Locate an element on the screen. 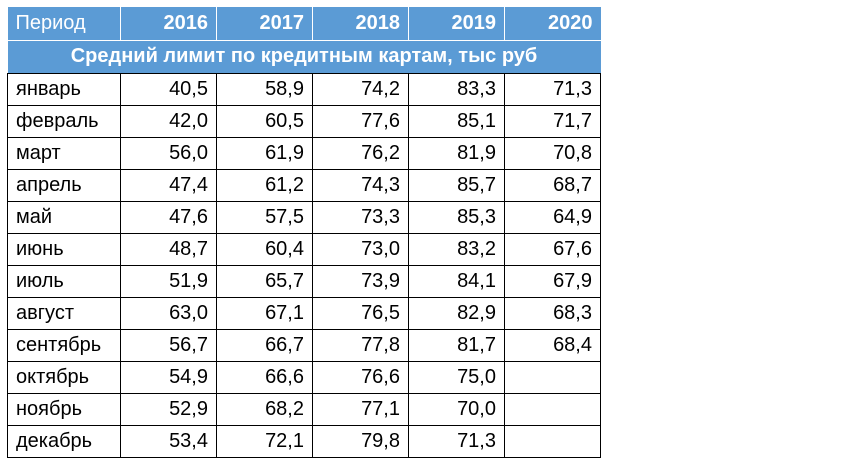 This screenshot has width=853, height=459. month-cell: октябрь is located at coordinates (64, 377).